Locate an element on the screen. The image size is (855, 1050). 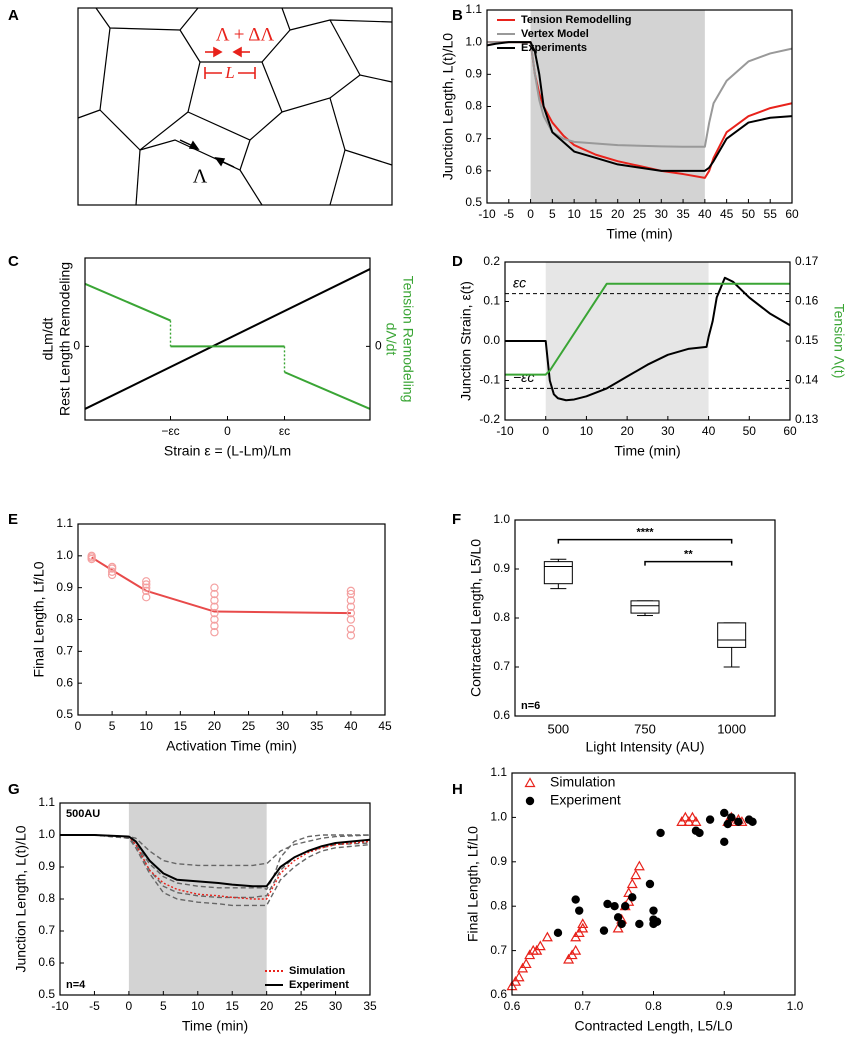
panel-label: B is located at coordinates (457, 15).